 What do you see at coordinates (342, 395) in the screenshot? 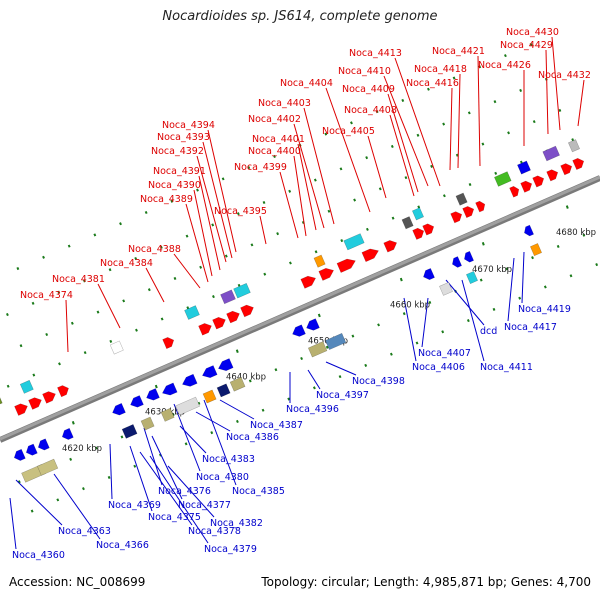
I see `reverse-gene-label: Noca_4397` at bounding box center [342, 395].